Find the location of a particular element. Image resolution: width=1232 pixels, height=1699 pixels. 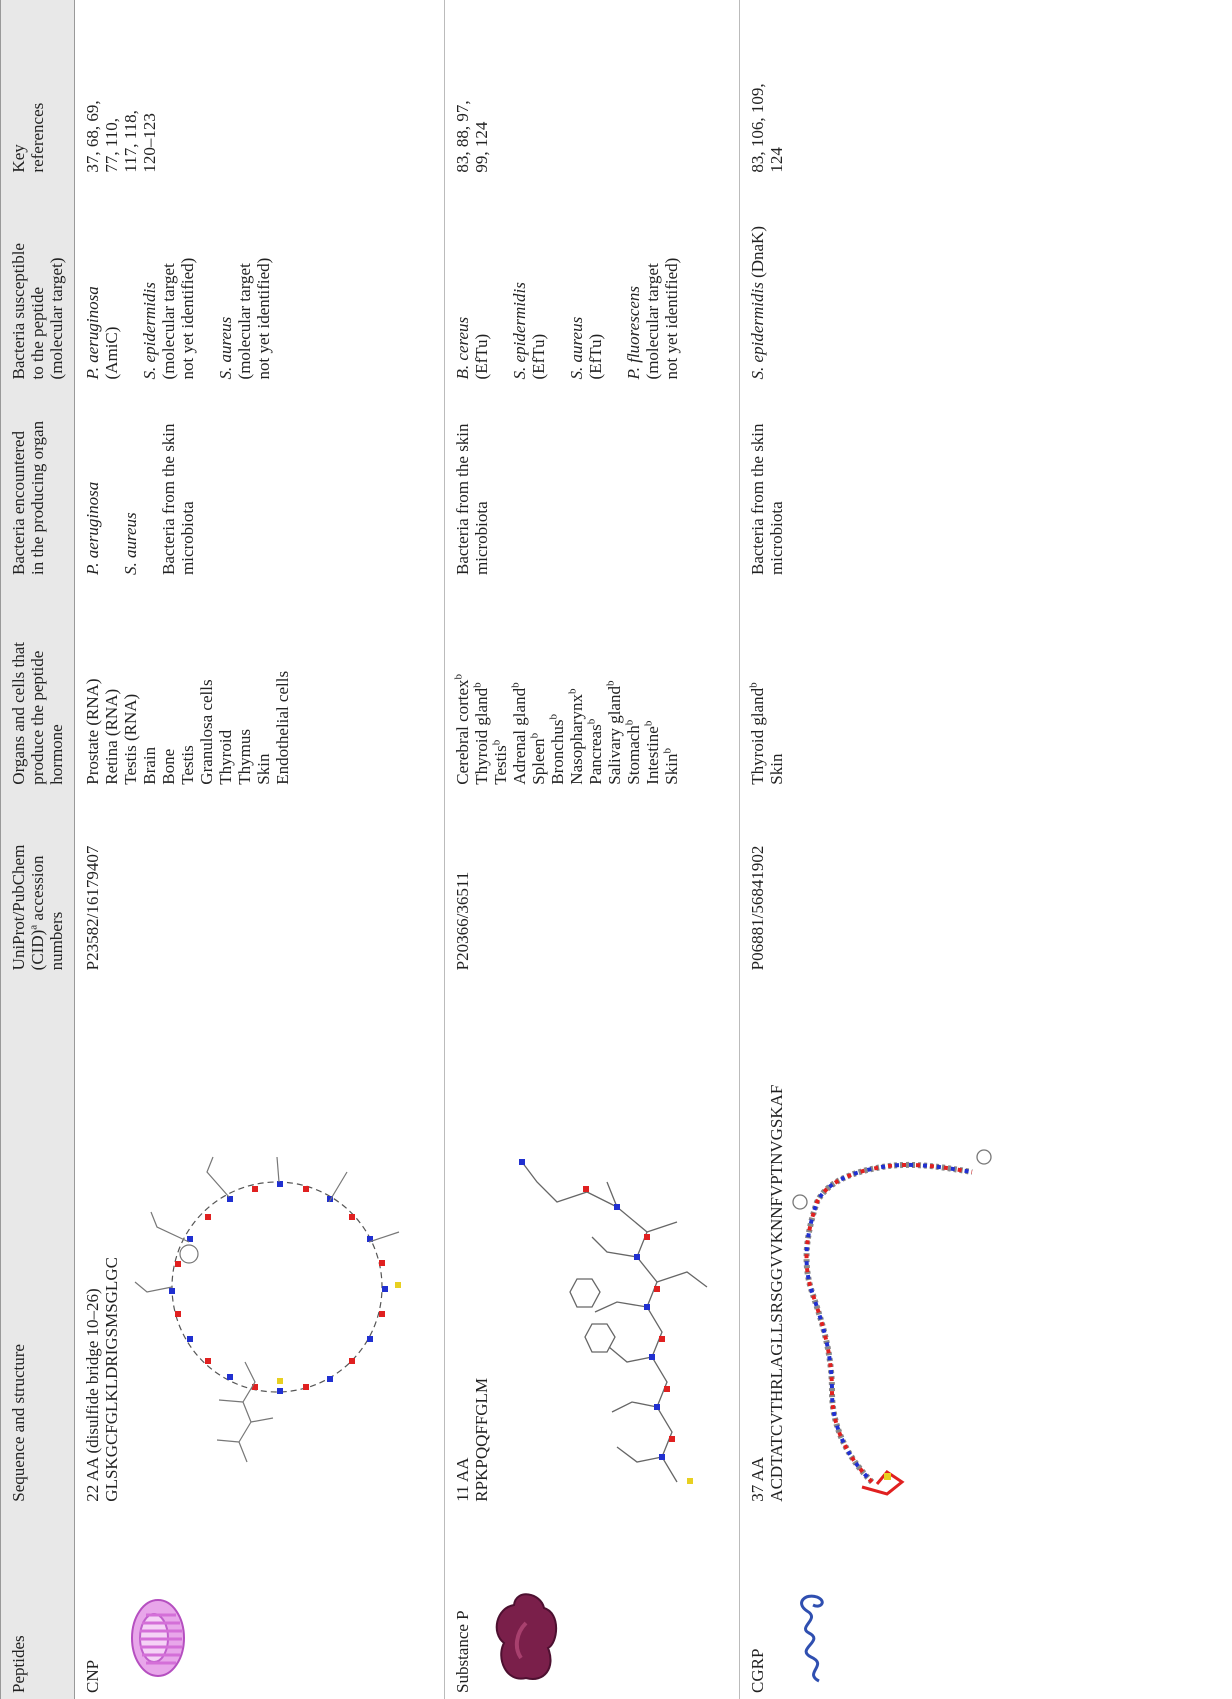

substance-p-molecule-structure-icon is located at coordinates (613, 1321).